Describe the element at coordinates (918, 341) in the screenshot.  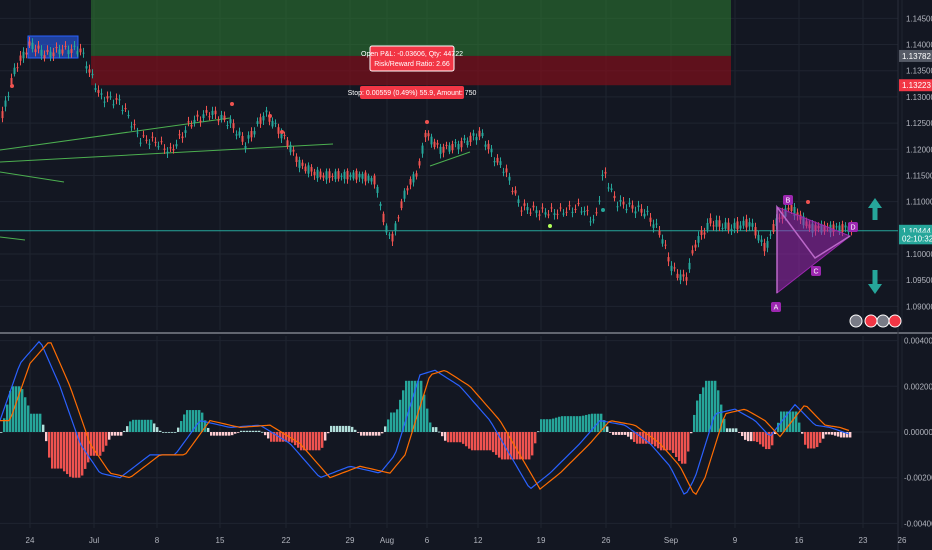
I see `macd-tick-label: 0.00400` at that location.